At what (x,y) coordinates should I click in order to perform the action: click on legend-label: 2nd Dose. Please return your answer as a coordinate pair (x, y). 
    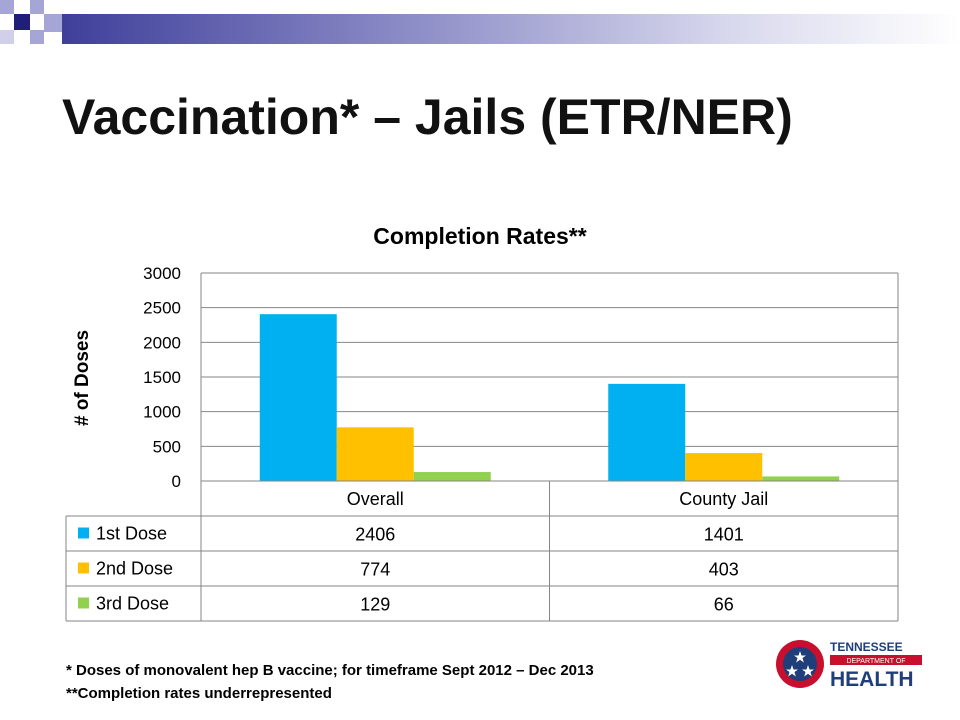
    Looking at the image, I should click on (134, 569).